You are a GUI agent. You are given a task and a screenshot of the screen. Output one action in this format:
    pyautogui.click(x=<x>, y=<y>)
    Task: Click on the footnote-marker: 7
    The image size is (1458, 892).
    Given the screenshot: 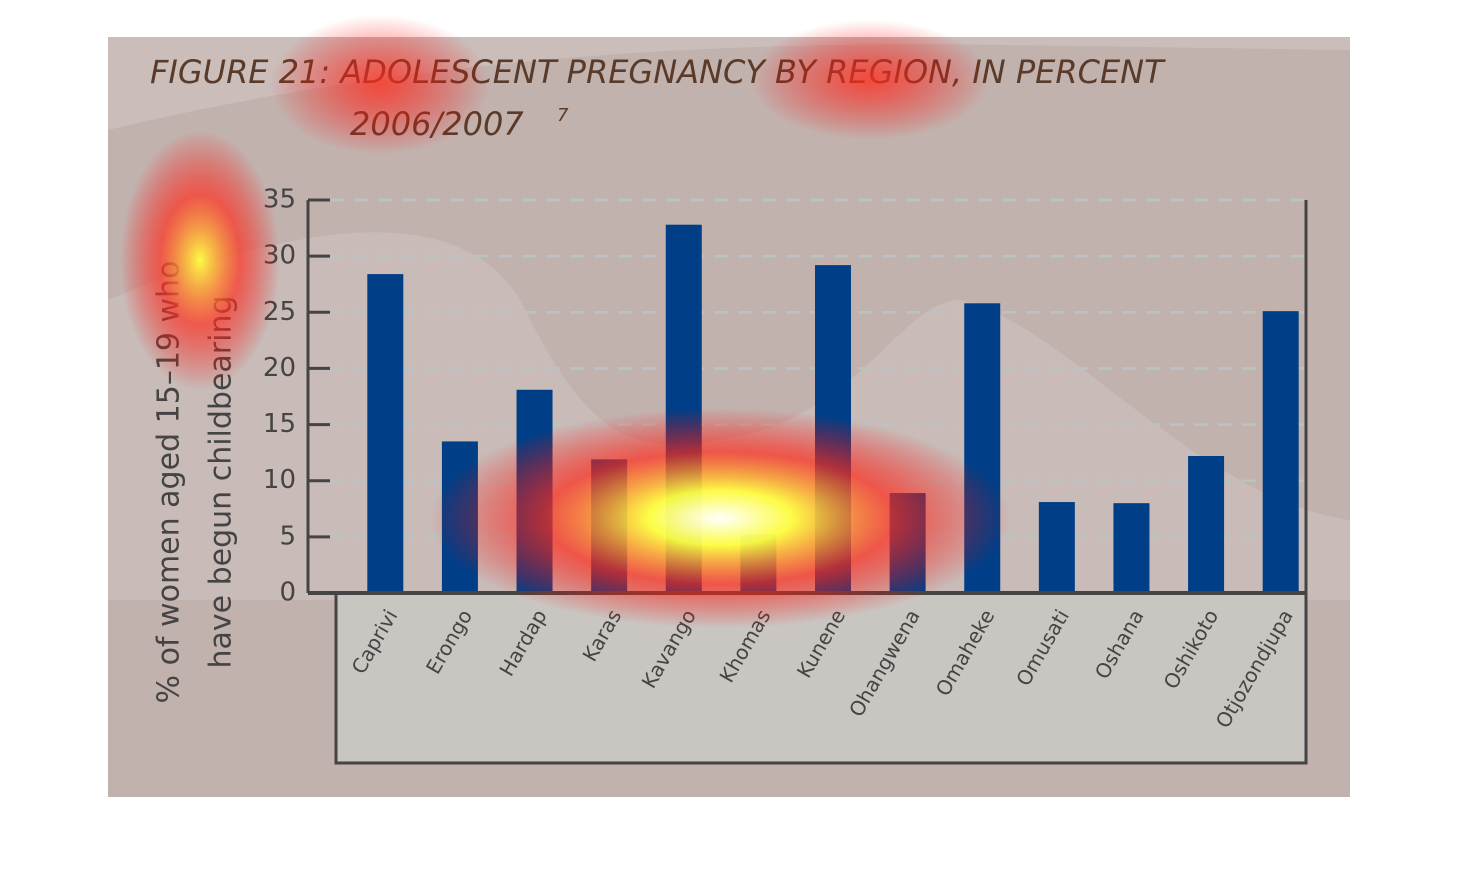 What is the action you would take?
    pyautogui.click(x=563, y=115)
    